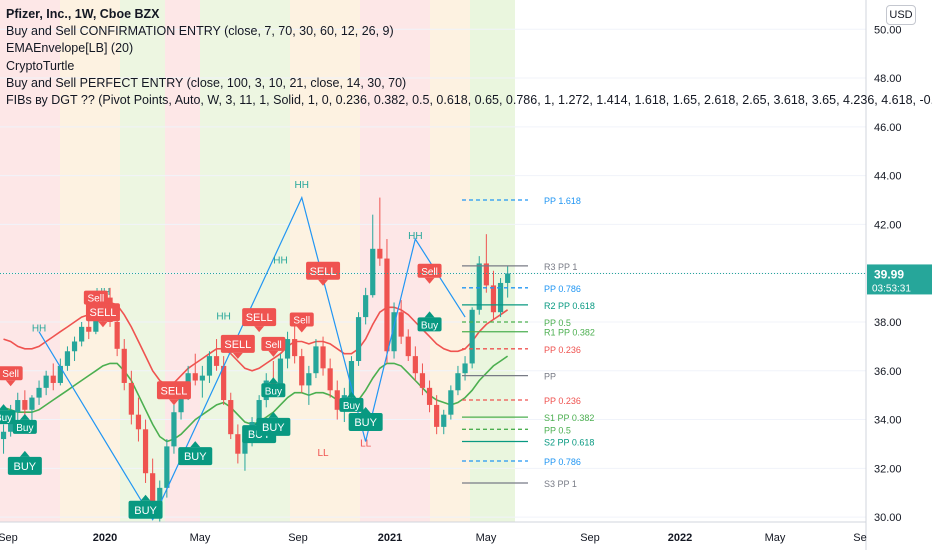 The image size is (932, 550). I want to click on price-tick-label: 32.00, so click(888, 469).